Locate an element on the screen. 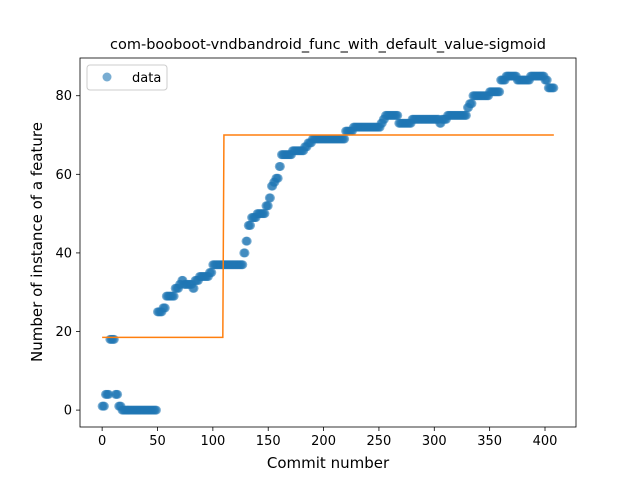  legend-label-data: data is located at coordinates (146, 78).